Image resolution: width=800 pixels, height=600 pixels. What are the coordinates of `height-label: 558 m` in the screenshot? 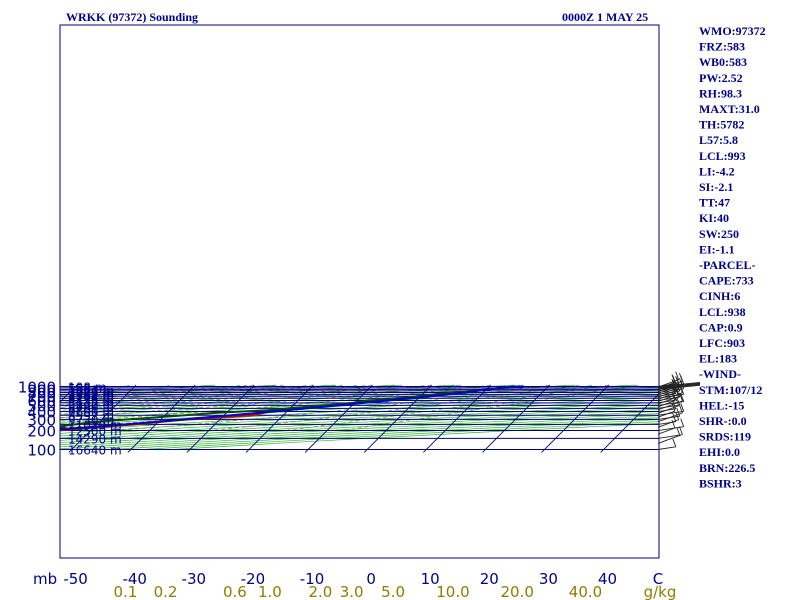 It's located at (87, 389).